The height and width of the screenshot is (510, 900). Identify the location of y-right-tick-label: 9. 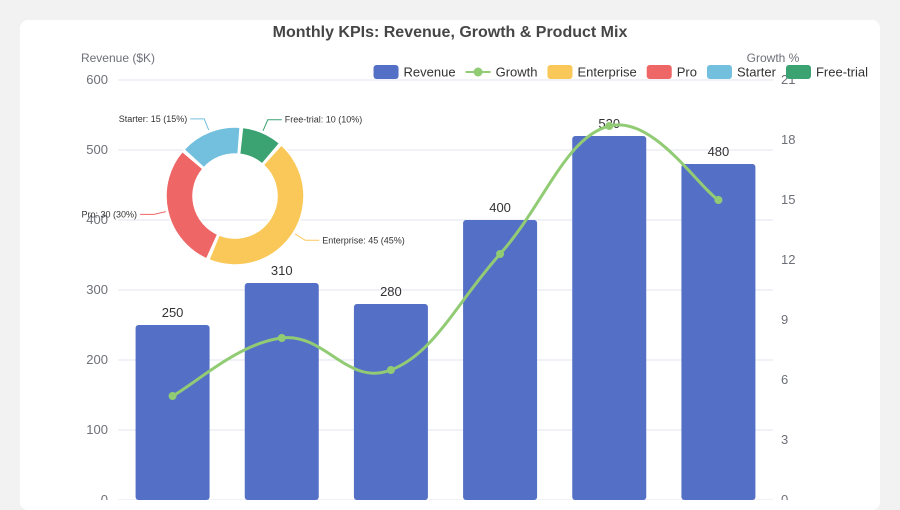
(784, 319).